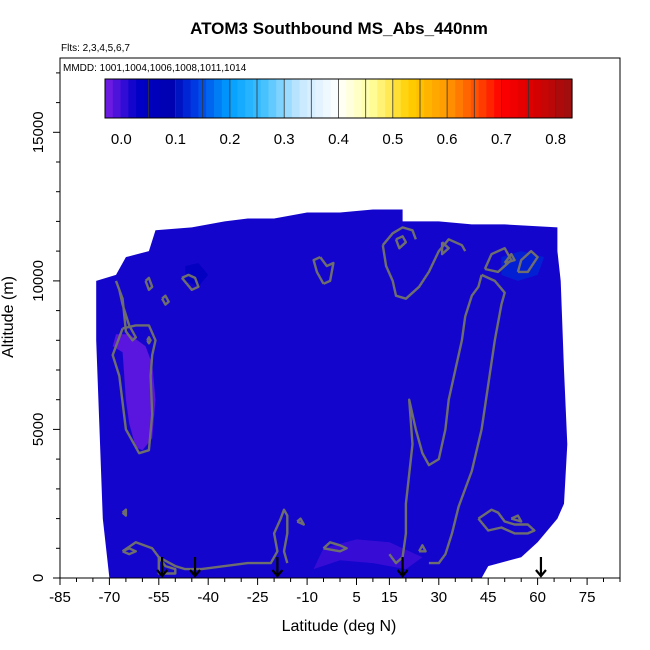 Image resolution: width=650 pixels, height=650 pixels. I want to click on colorbar: 0.0 0.1 0.2 0.3 0.4 0.5 0.6 0.7 0.8, so click(338, 113).